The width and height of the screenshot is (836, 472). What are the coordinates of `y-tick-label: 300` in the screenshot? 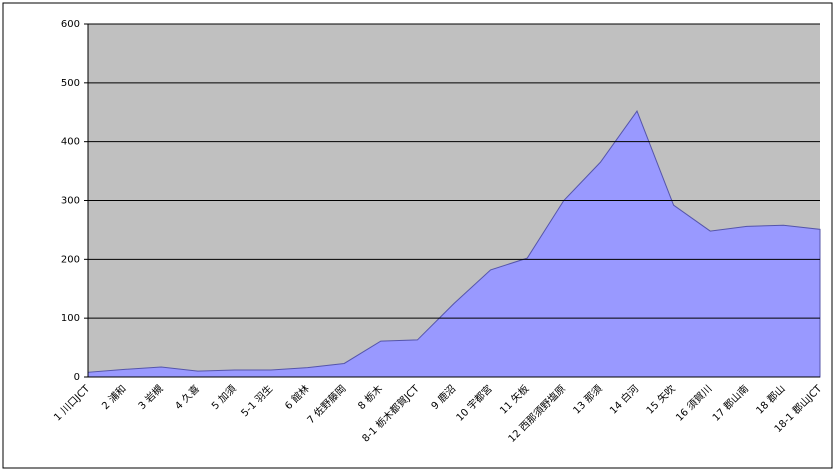 It's located at (70, 201).